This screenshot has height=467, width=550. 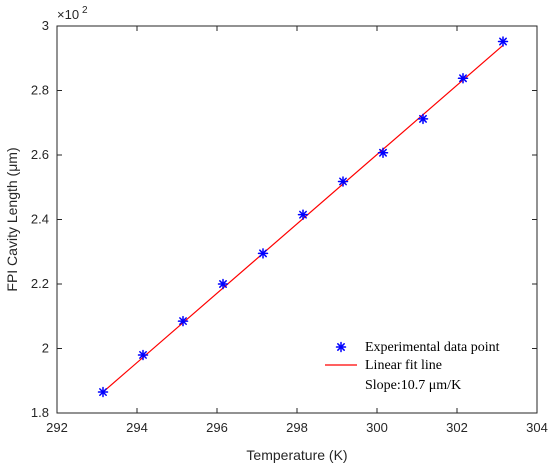 What do you see at coordinates (432, 347) in the screenshot?
I see `legend-label-experimental: Experimental data point` at bounding box center [432, 347].